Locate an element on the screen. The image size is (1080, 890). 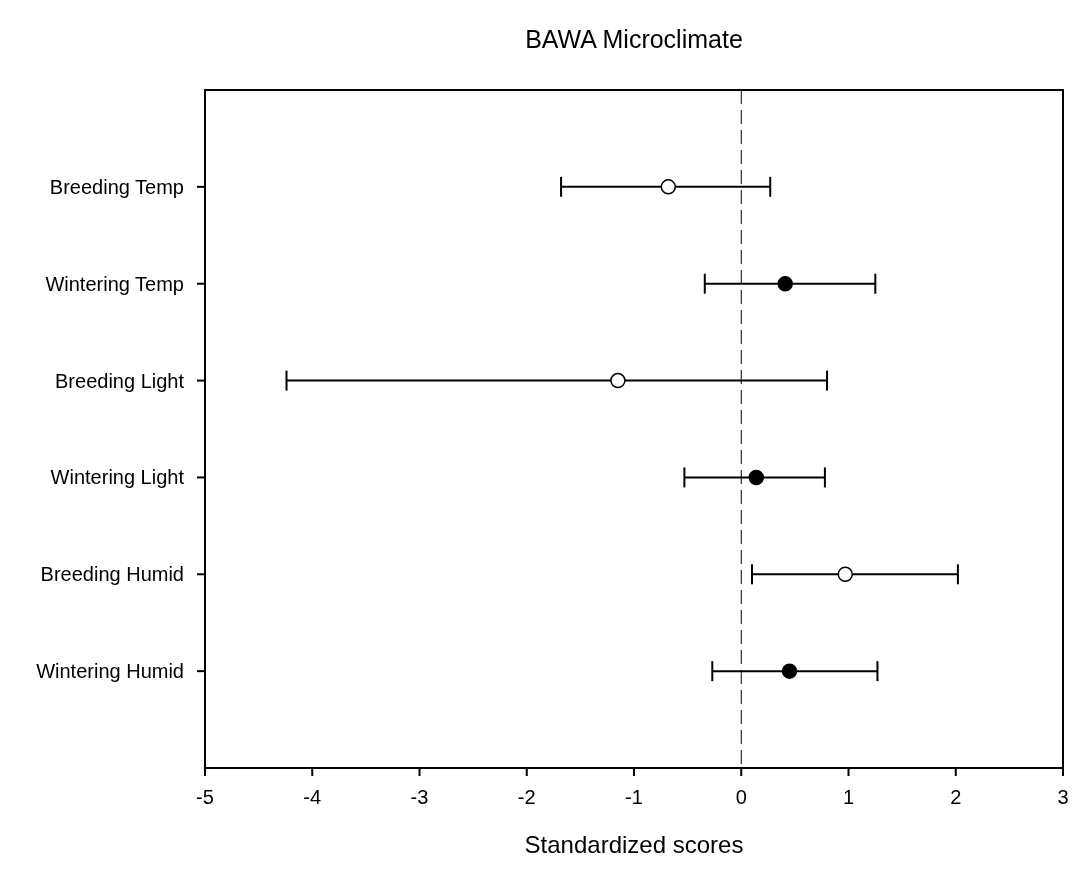
x-axis-title: Standardized scores is located at coordinates (634, 844).